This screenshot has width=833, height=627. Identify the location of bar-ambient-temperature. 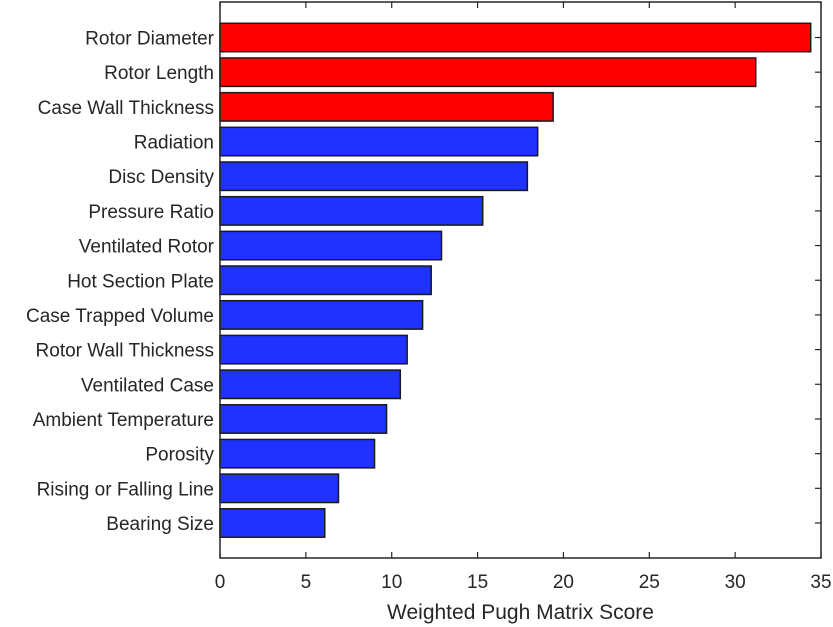
(303, 418).